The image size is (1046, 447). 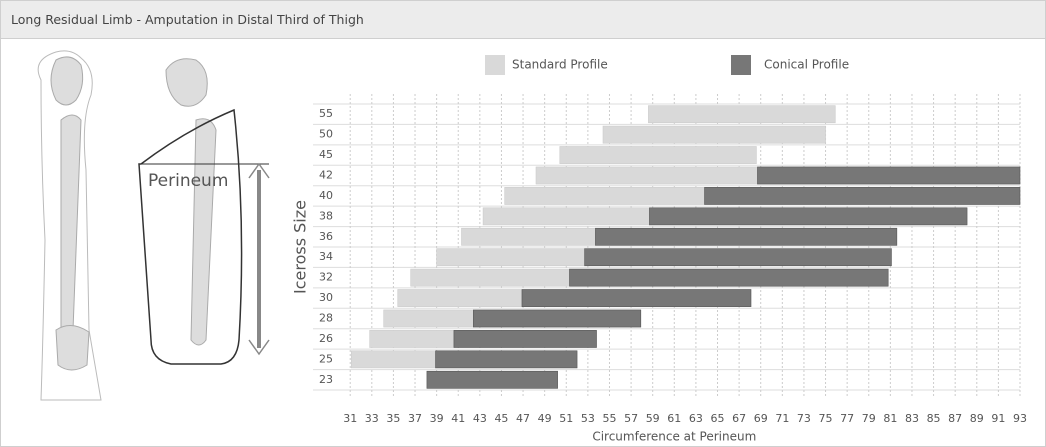 What do you see at coordinates (326, 175) in the screenshot?
I see `y-tick-label: 42` at bounding box center [326, 175].